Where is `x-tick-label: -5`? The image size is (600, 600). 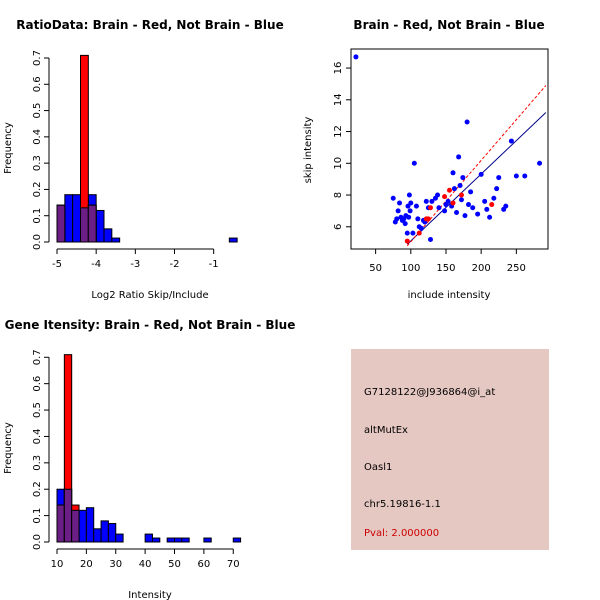 x-tick-label: -5 is located at coordinates (57, 264).